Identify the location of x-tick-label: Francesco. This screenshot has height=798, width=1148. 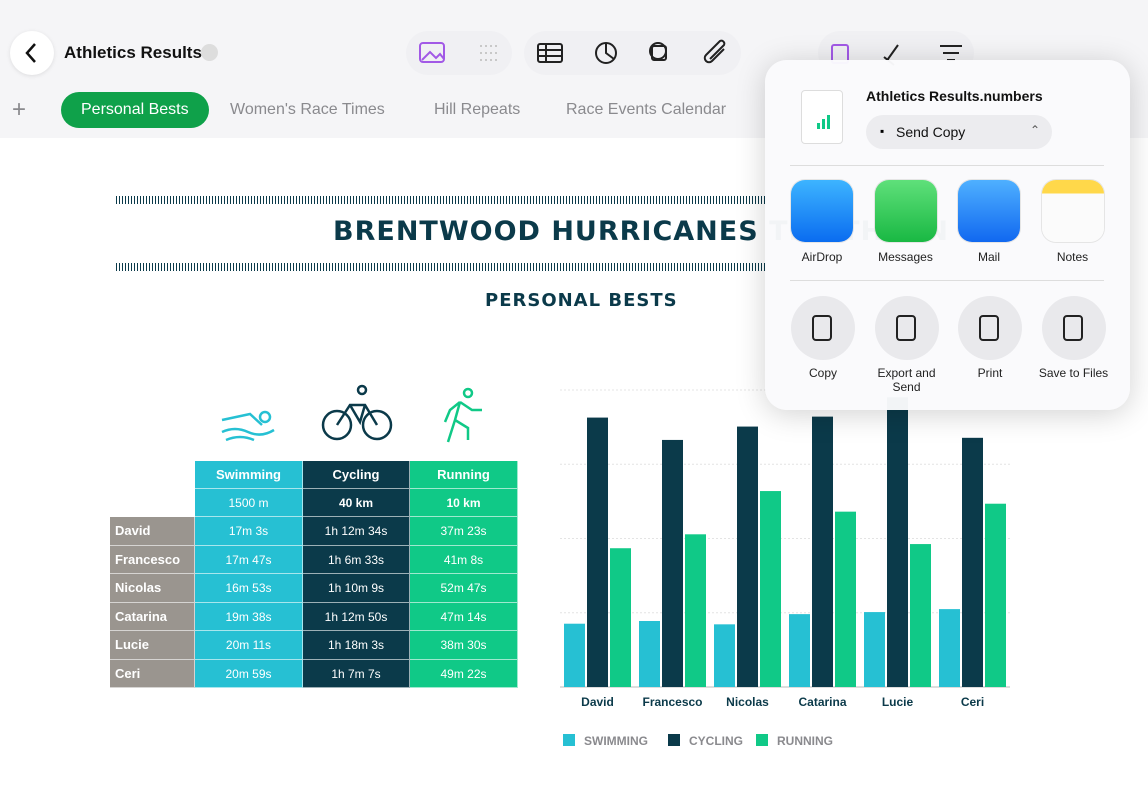
(672, 702).